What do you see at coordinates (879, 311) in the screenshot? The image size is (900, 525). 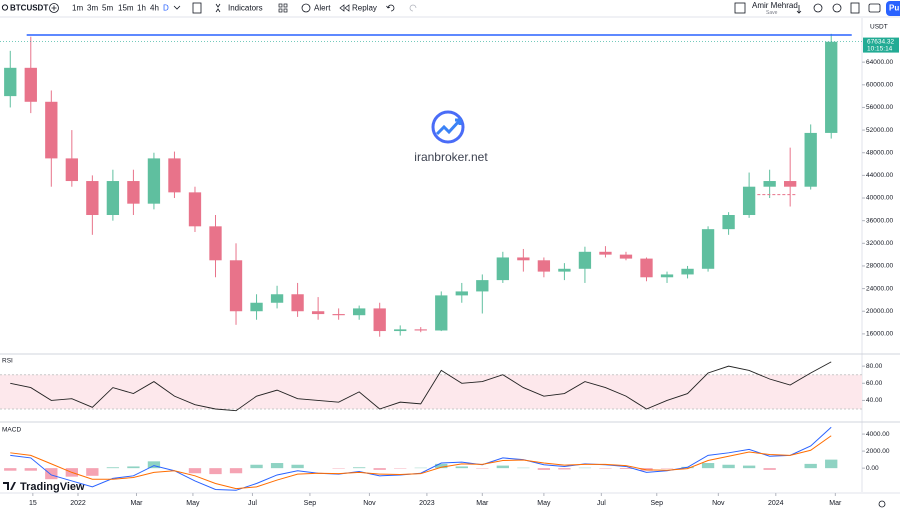 I see `y-tick-label: 20000.00` at bounding box center [879, 311].